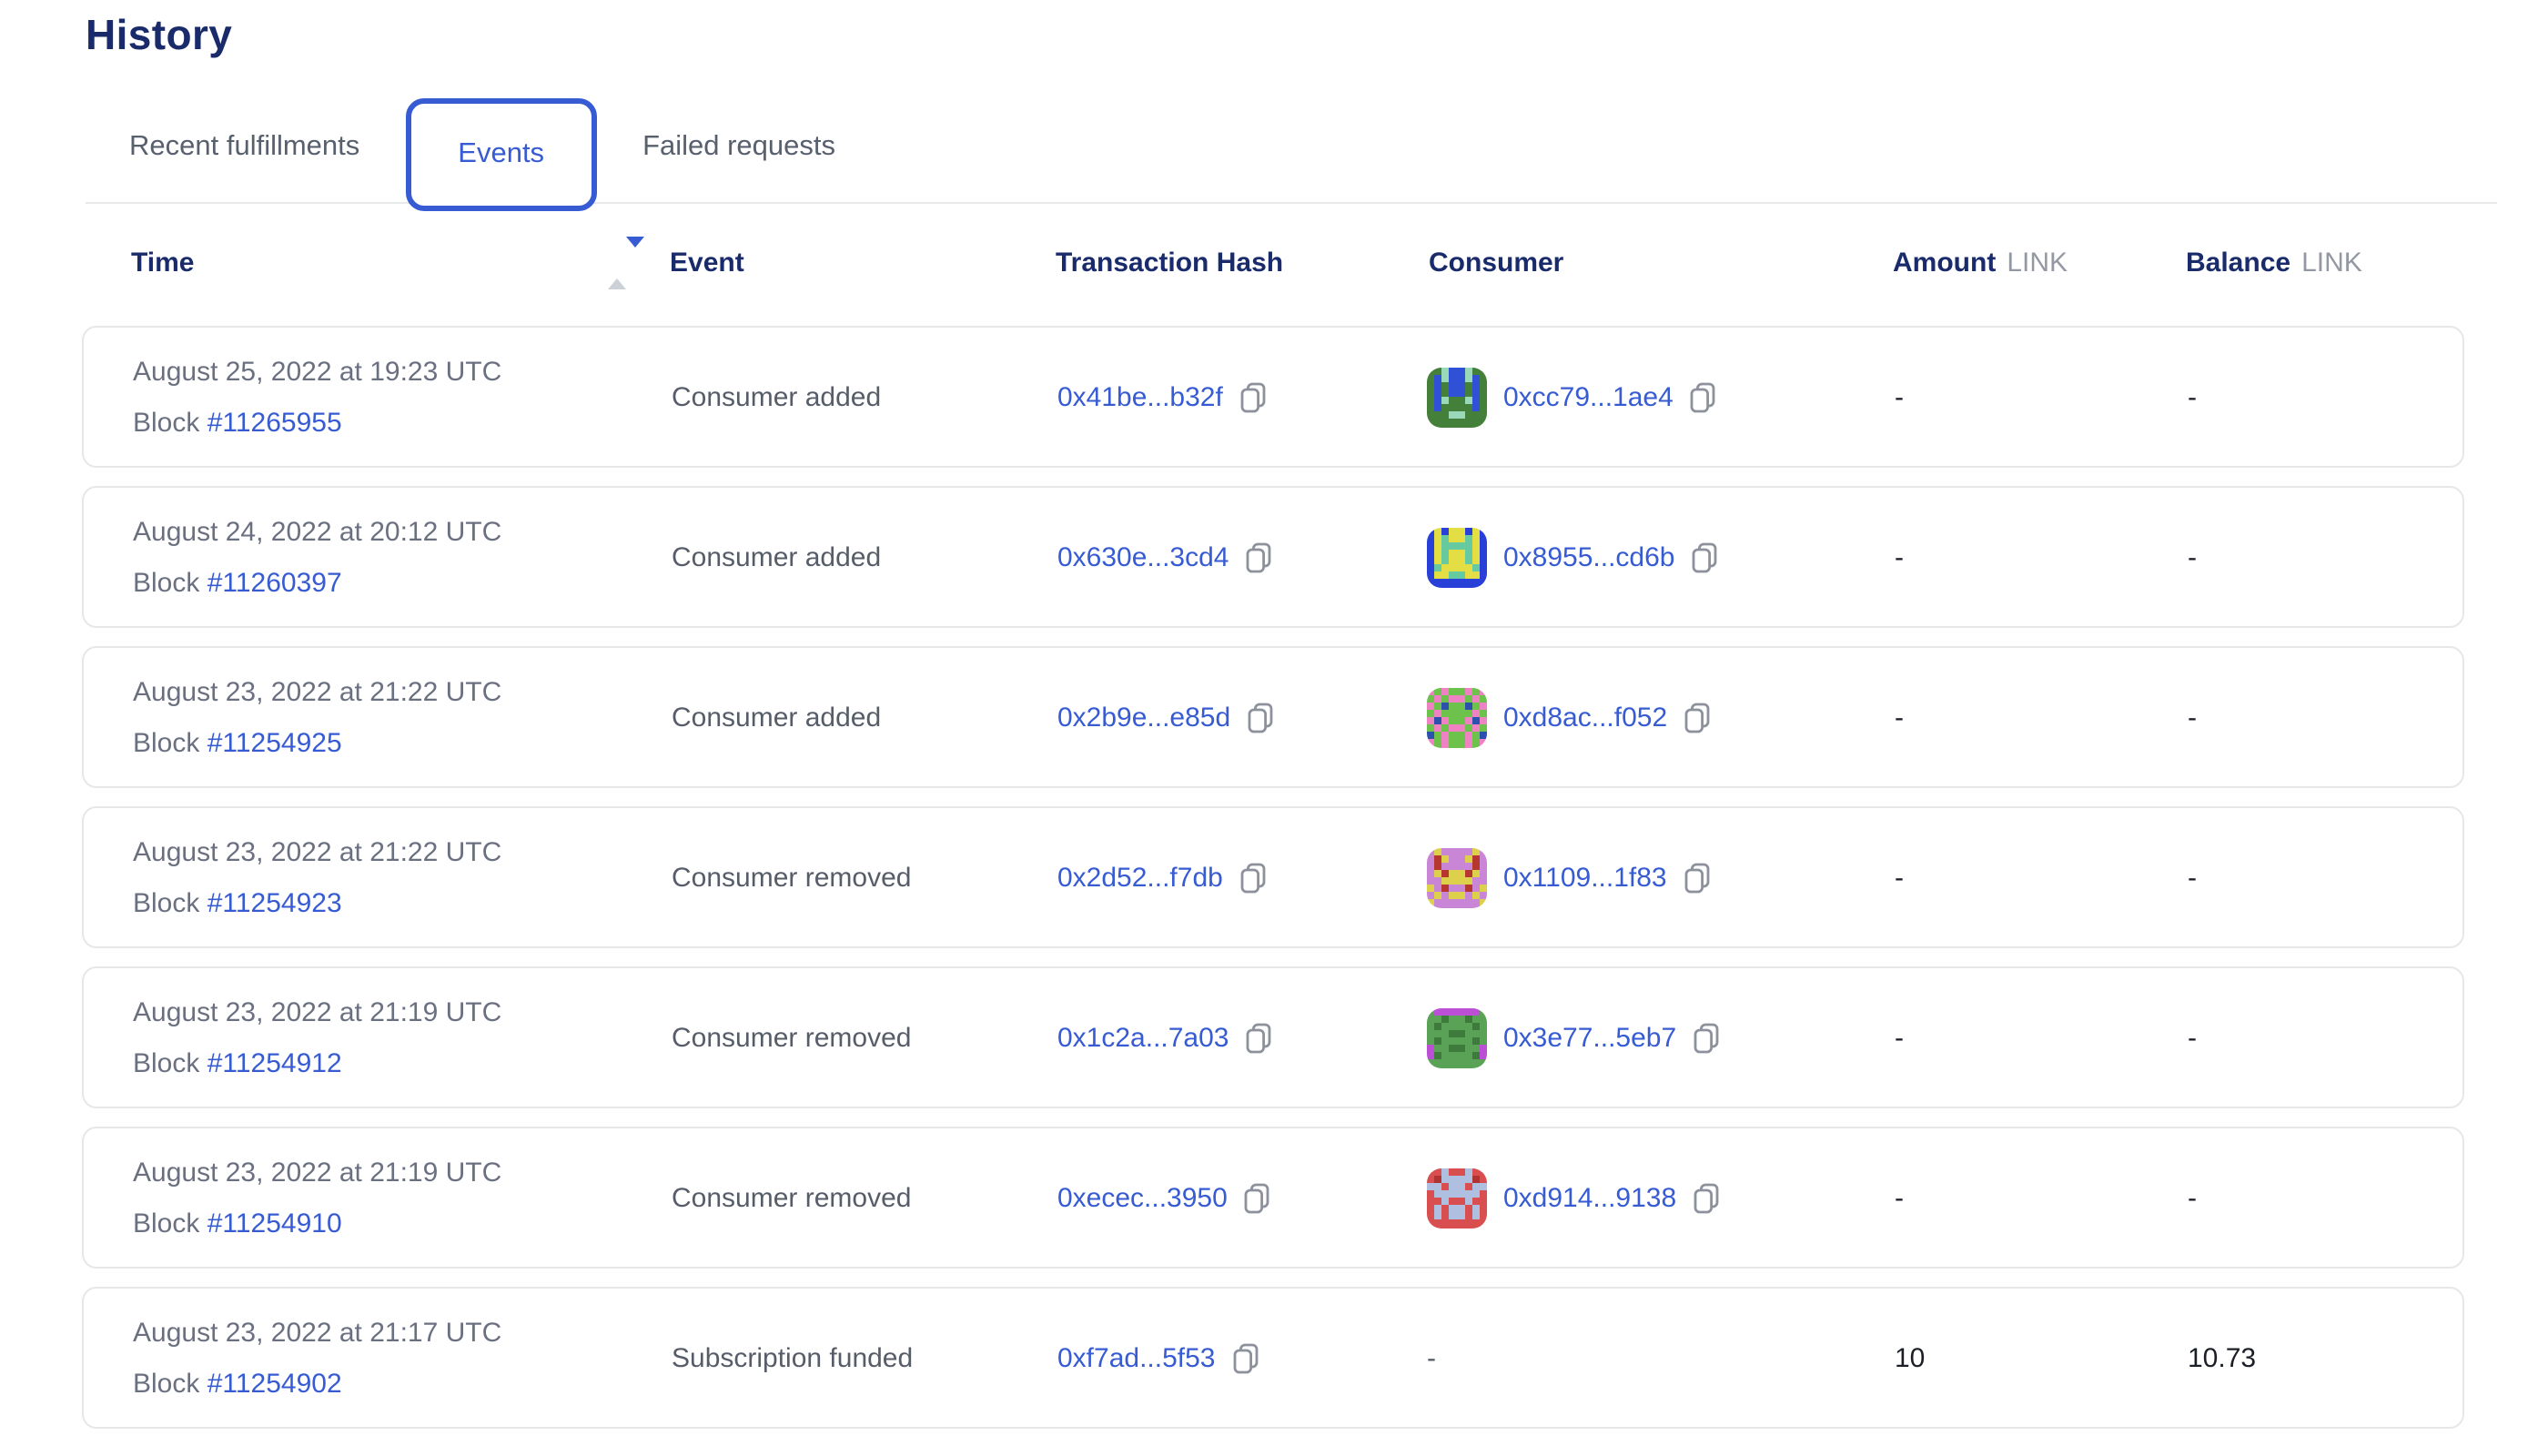  I want to click on block-number-link: #11260397, so click(274, 583).